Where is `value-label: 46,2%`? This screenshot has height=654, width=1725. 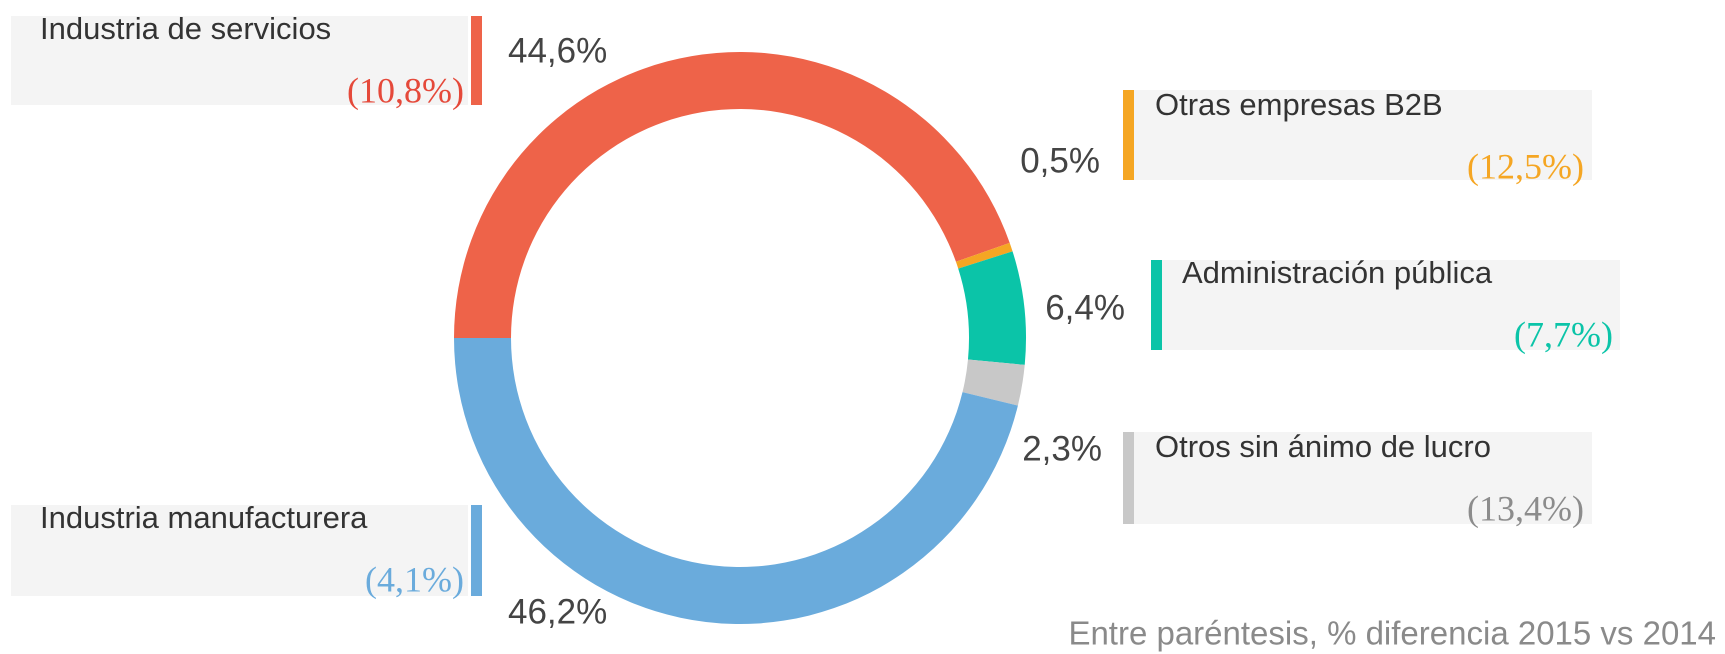
value-label: 46,2% is located at coordinates (557, 611).